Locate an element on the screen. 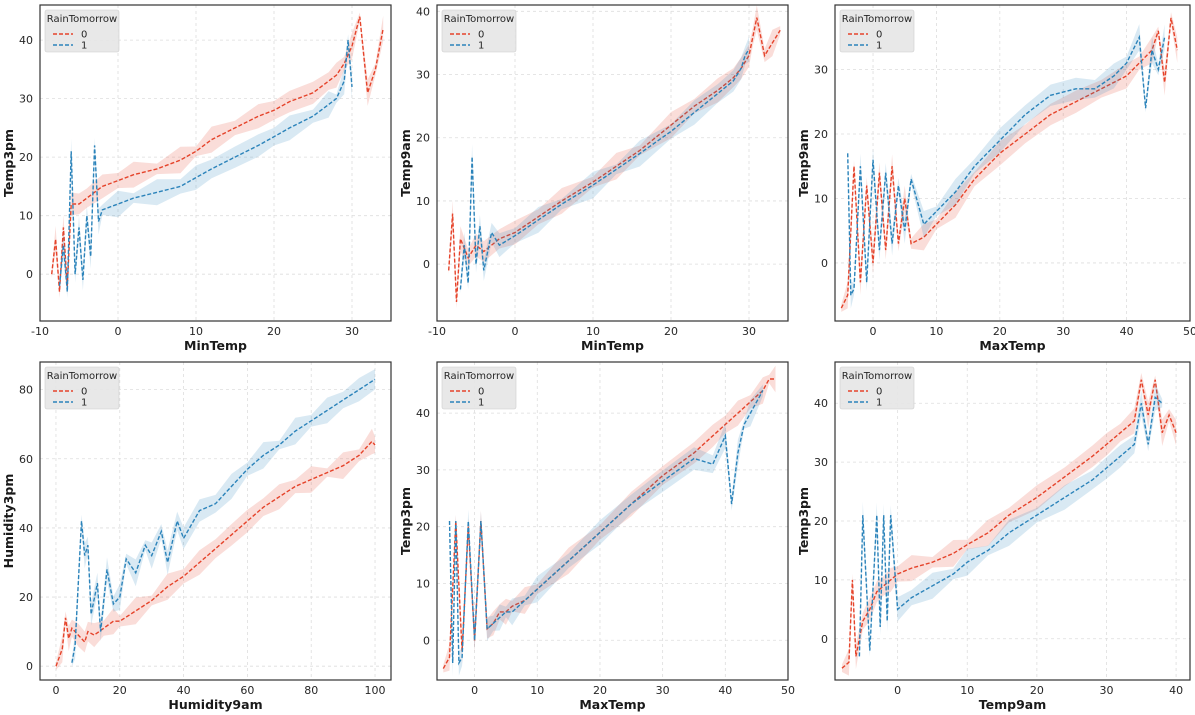  y-axis-label: Humidity3pm is located at coordinates (8, 521).